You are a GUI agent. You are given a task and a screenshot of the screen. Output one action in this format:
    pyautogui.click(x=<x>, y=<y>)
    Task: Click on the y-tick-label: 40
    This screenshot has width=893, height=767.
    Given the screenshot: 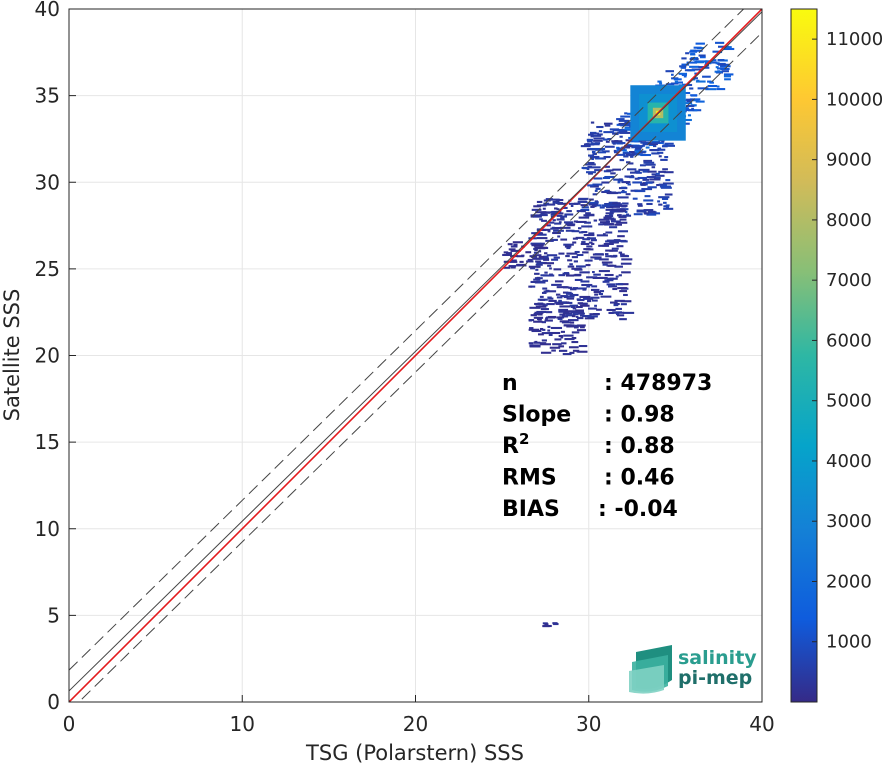 What is the action you would take?
    pyautogui.click(x=47, y=10)
    